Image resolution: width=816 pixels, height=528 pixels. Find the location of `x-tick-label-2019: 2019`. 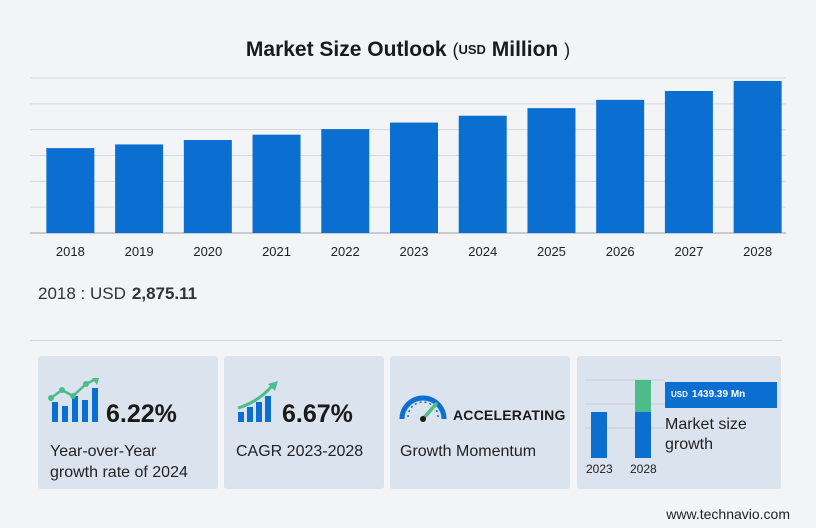

x-tick-label-2019: 2019 is located at coordinates (139, 251).